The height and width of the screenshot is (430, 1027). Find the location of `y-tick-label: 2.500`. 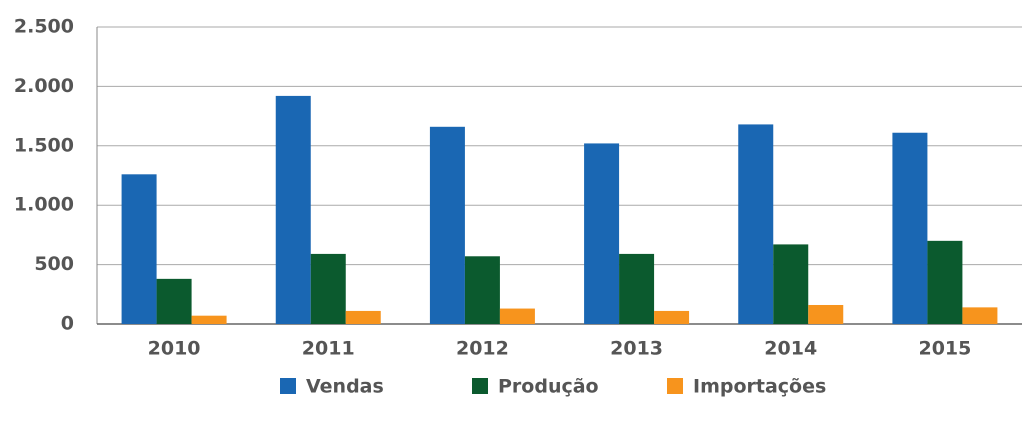

y-tick-label: 2.500 is located at coordinates (44, 27).